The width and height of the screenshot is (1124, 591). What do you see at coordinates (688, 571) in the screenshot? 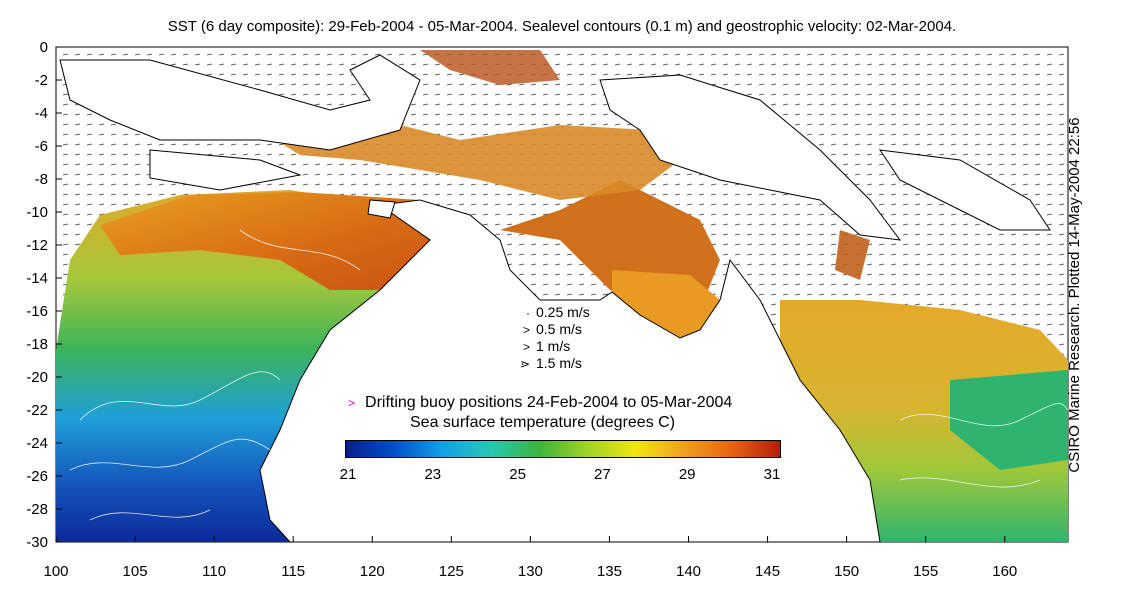
I see `x-tick-label: 140` at bounding box center [688, 571].